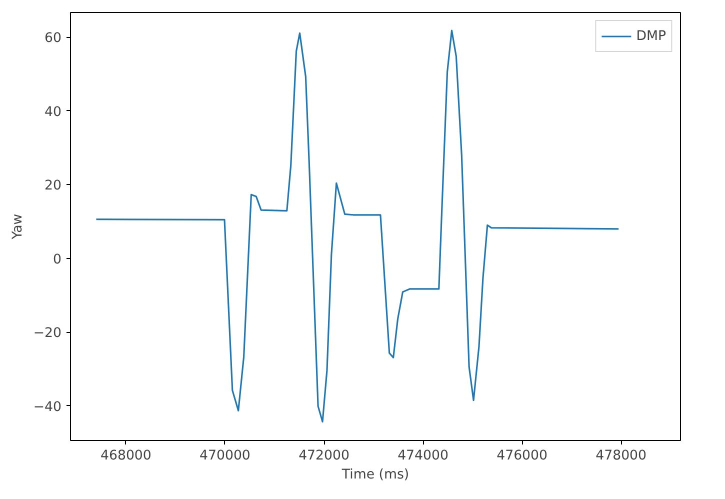 This screenshot has width=725, height=499. I want to click on x-tick-label: 476000, so click(522, 456).